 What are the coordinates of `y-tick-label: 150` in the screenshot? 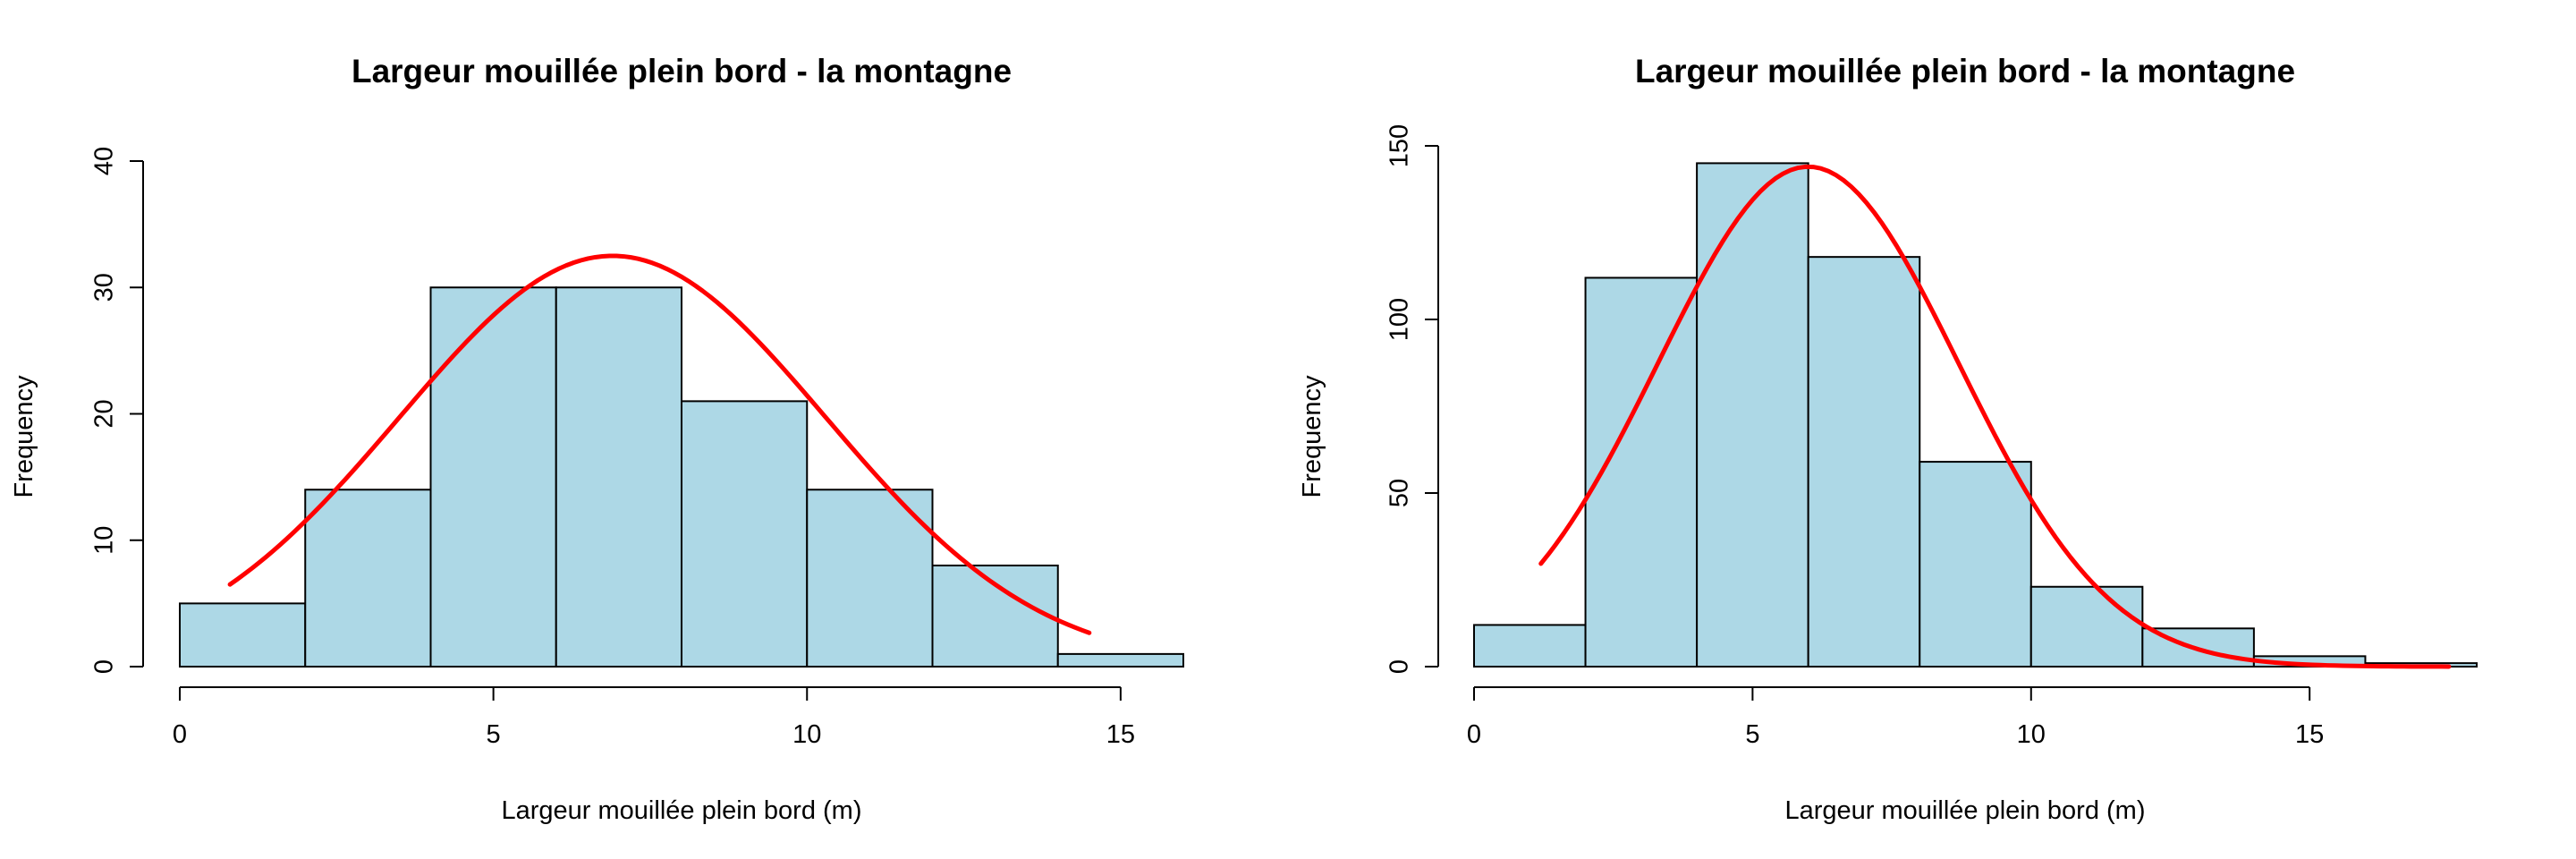 It's located at (1399, 145).